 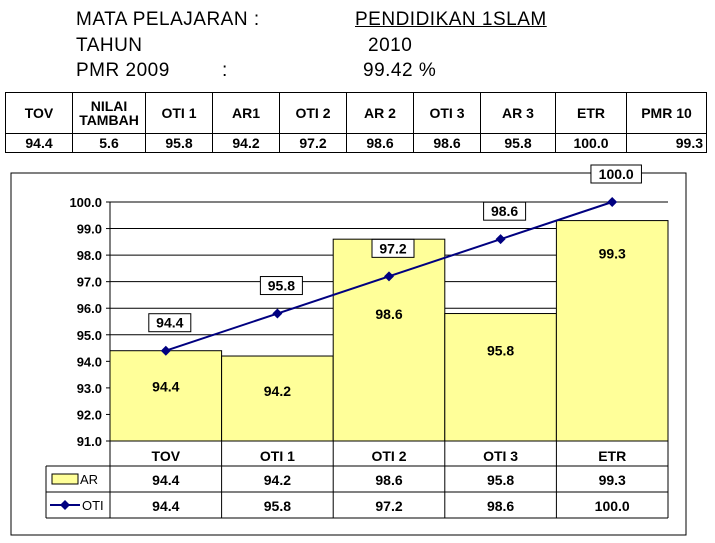 I want to click on y-tick-label: 92.0, so click(x=89, y=414).